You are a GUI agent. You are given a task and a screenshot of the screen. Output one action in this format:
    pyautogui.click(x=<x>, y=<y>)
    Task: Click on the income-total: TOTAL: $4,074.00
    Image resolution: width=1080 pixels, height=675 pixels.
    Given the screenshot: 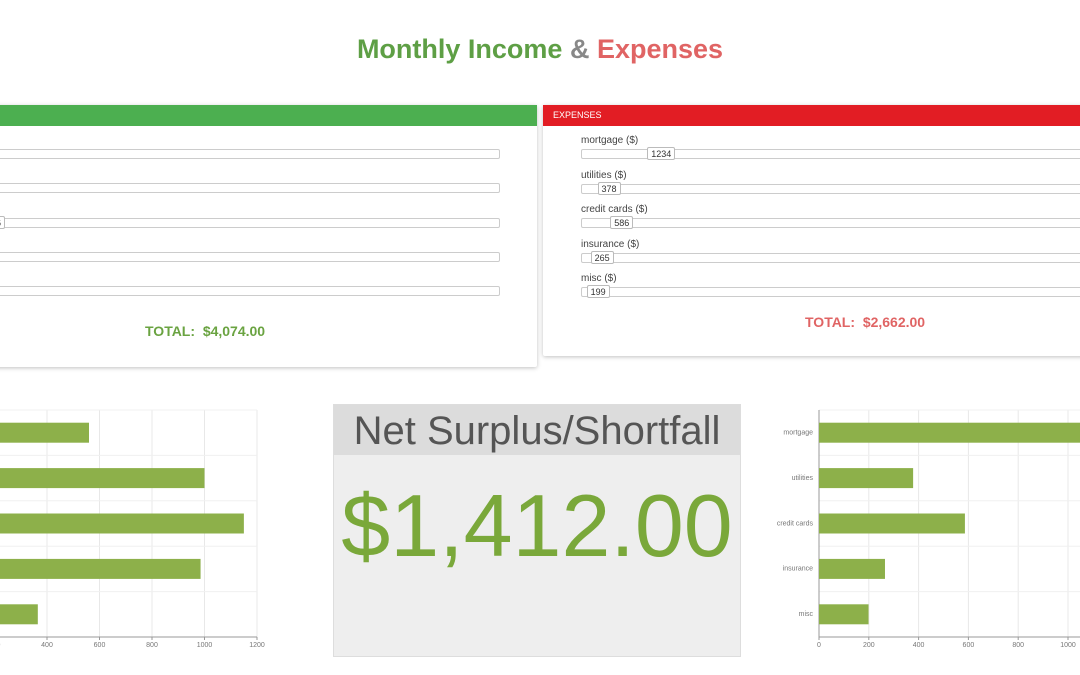 What is the action you would take?
    pyautogui.click(x=205, y=331)
    